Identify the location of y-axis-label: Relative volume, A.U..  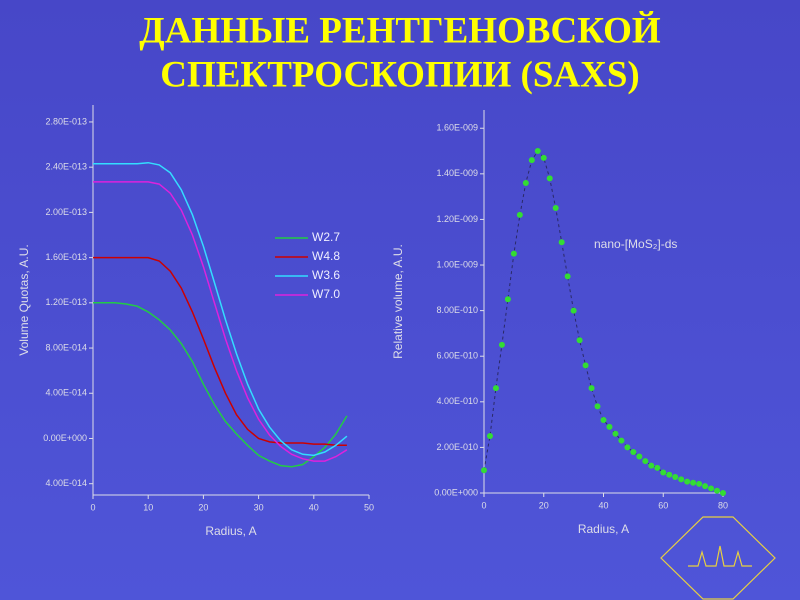
(398, 301).